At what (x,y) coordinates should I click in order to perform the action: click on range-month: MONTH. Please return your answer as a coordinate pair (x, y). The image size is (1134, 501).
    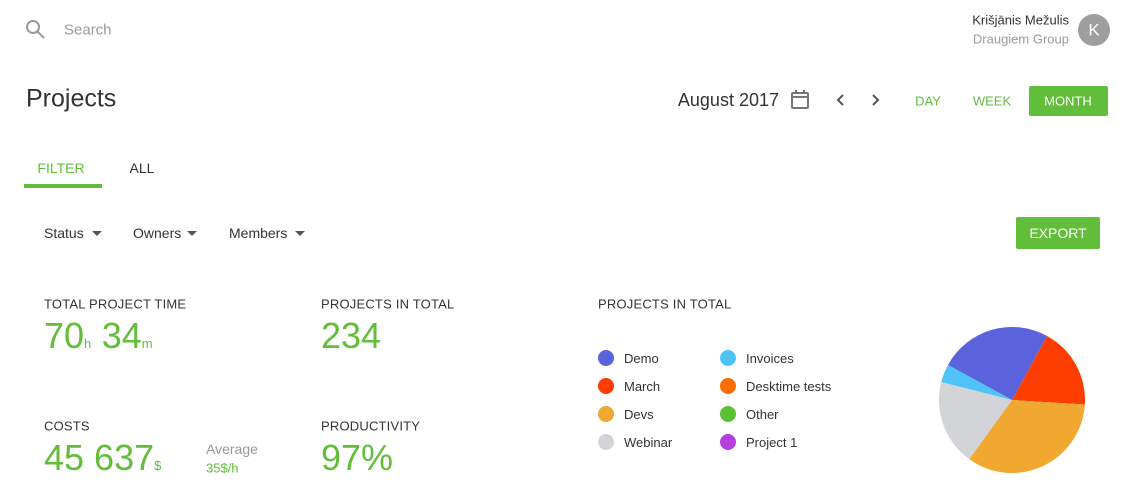
    Looking at the image, I should click on (1068, 101).